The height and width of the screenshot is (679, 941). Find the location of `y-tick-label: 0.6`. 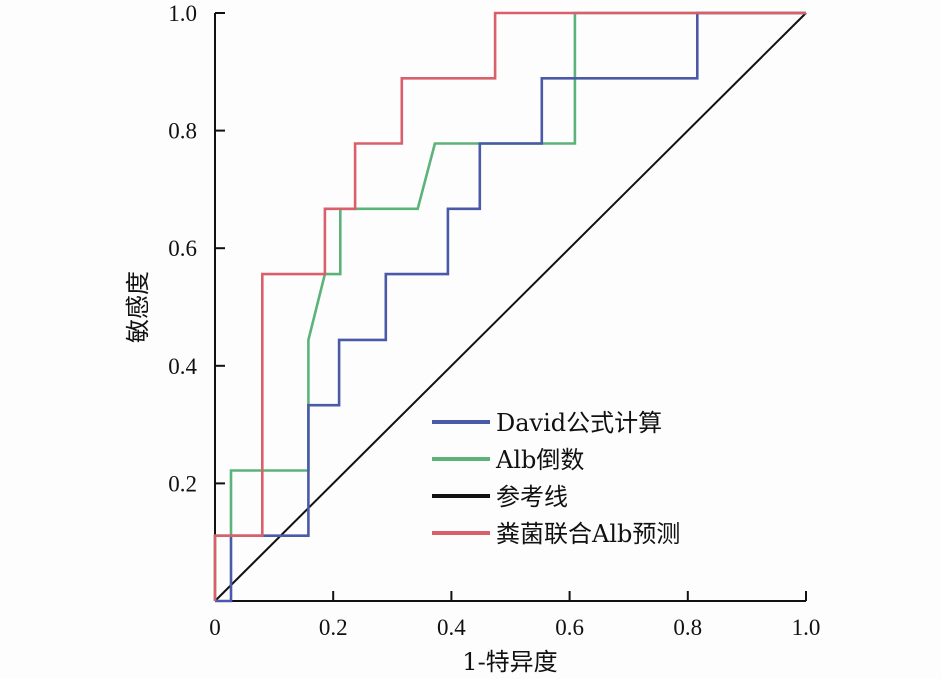

y-tick-label: 0.6 is located at coordinates (182, 248).